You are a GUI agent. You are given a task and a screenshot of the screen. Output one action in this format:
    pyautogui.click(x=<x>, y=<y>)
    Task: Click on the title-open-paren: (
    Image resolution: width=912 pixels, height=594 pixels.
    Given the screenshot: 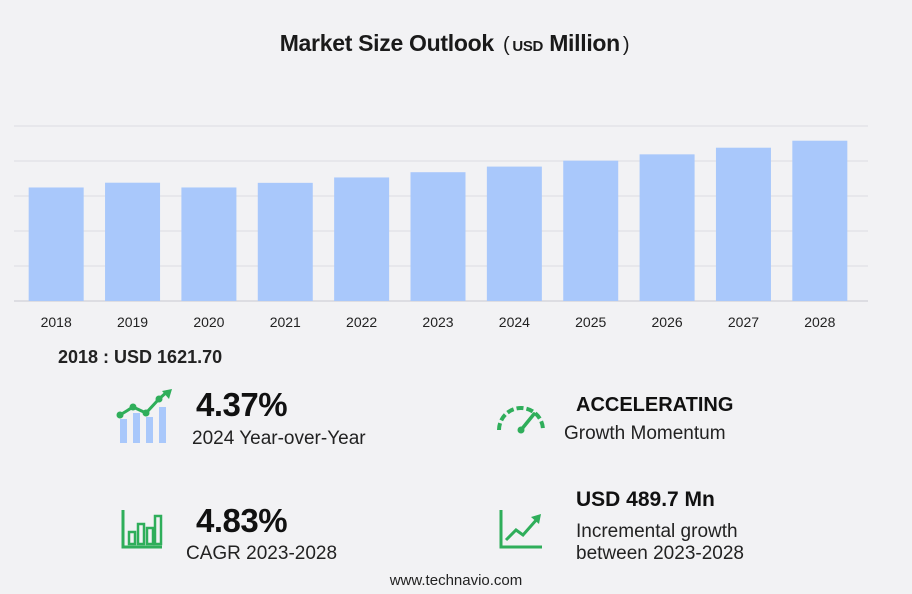 What is the action you would take?
    pyautogui.click(x=506, y=45)
    